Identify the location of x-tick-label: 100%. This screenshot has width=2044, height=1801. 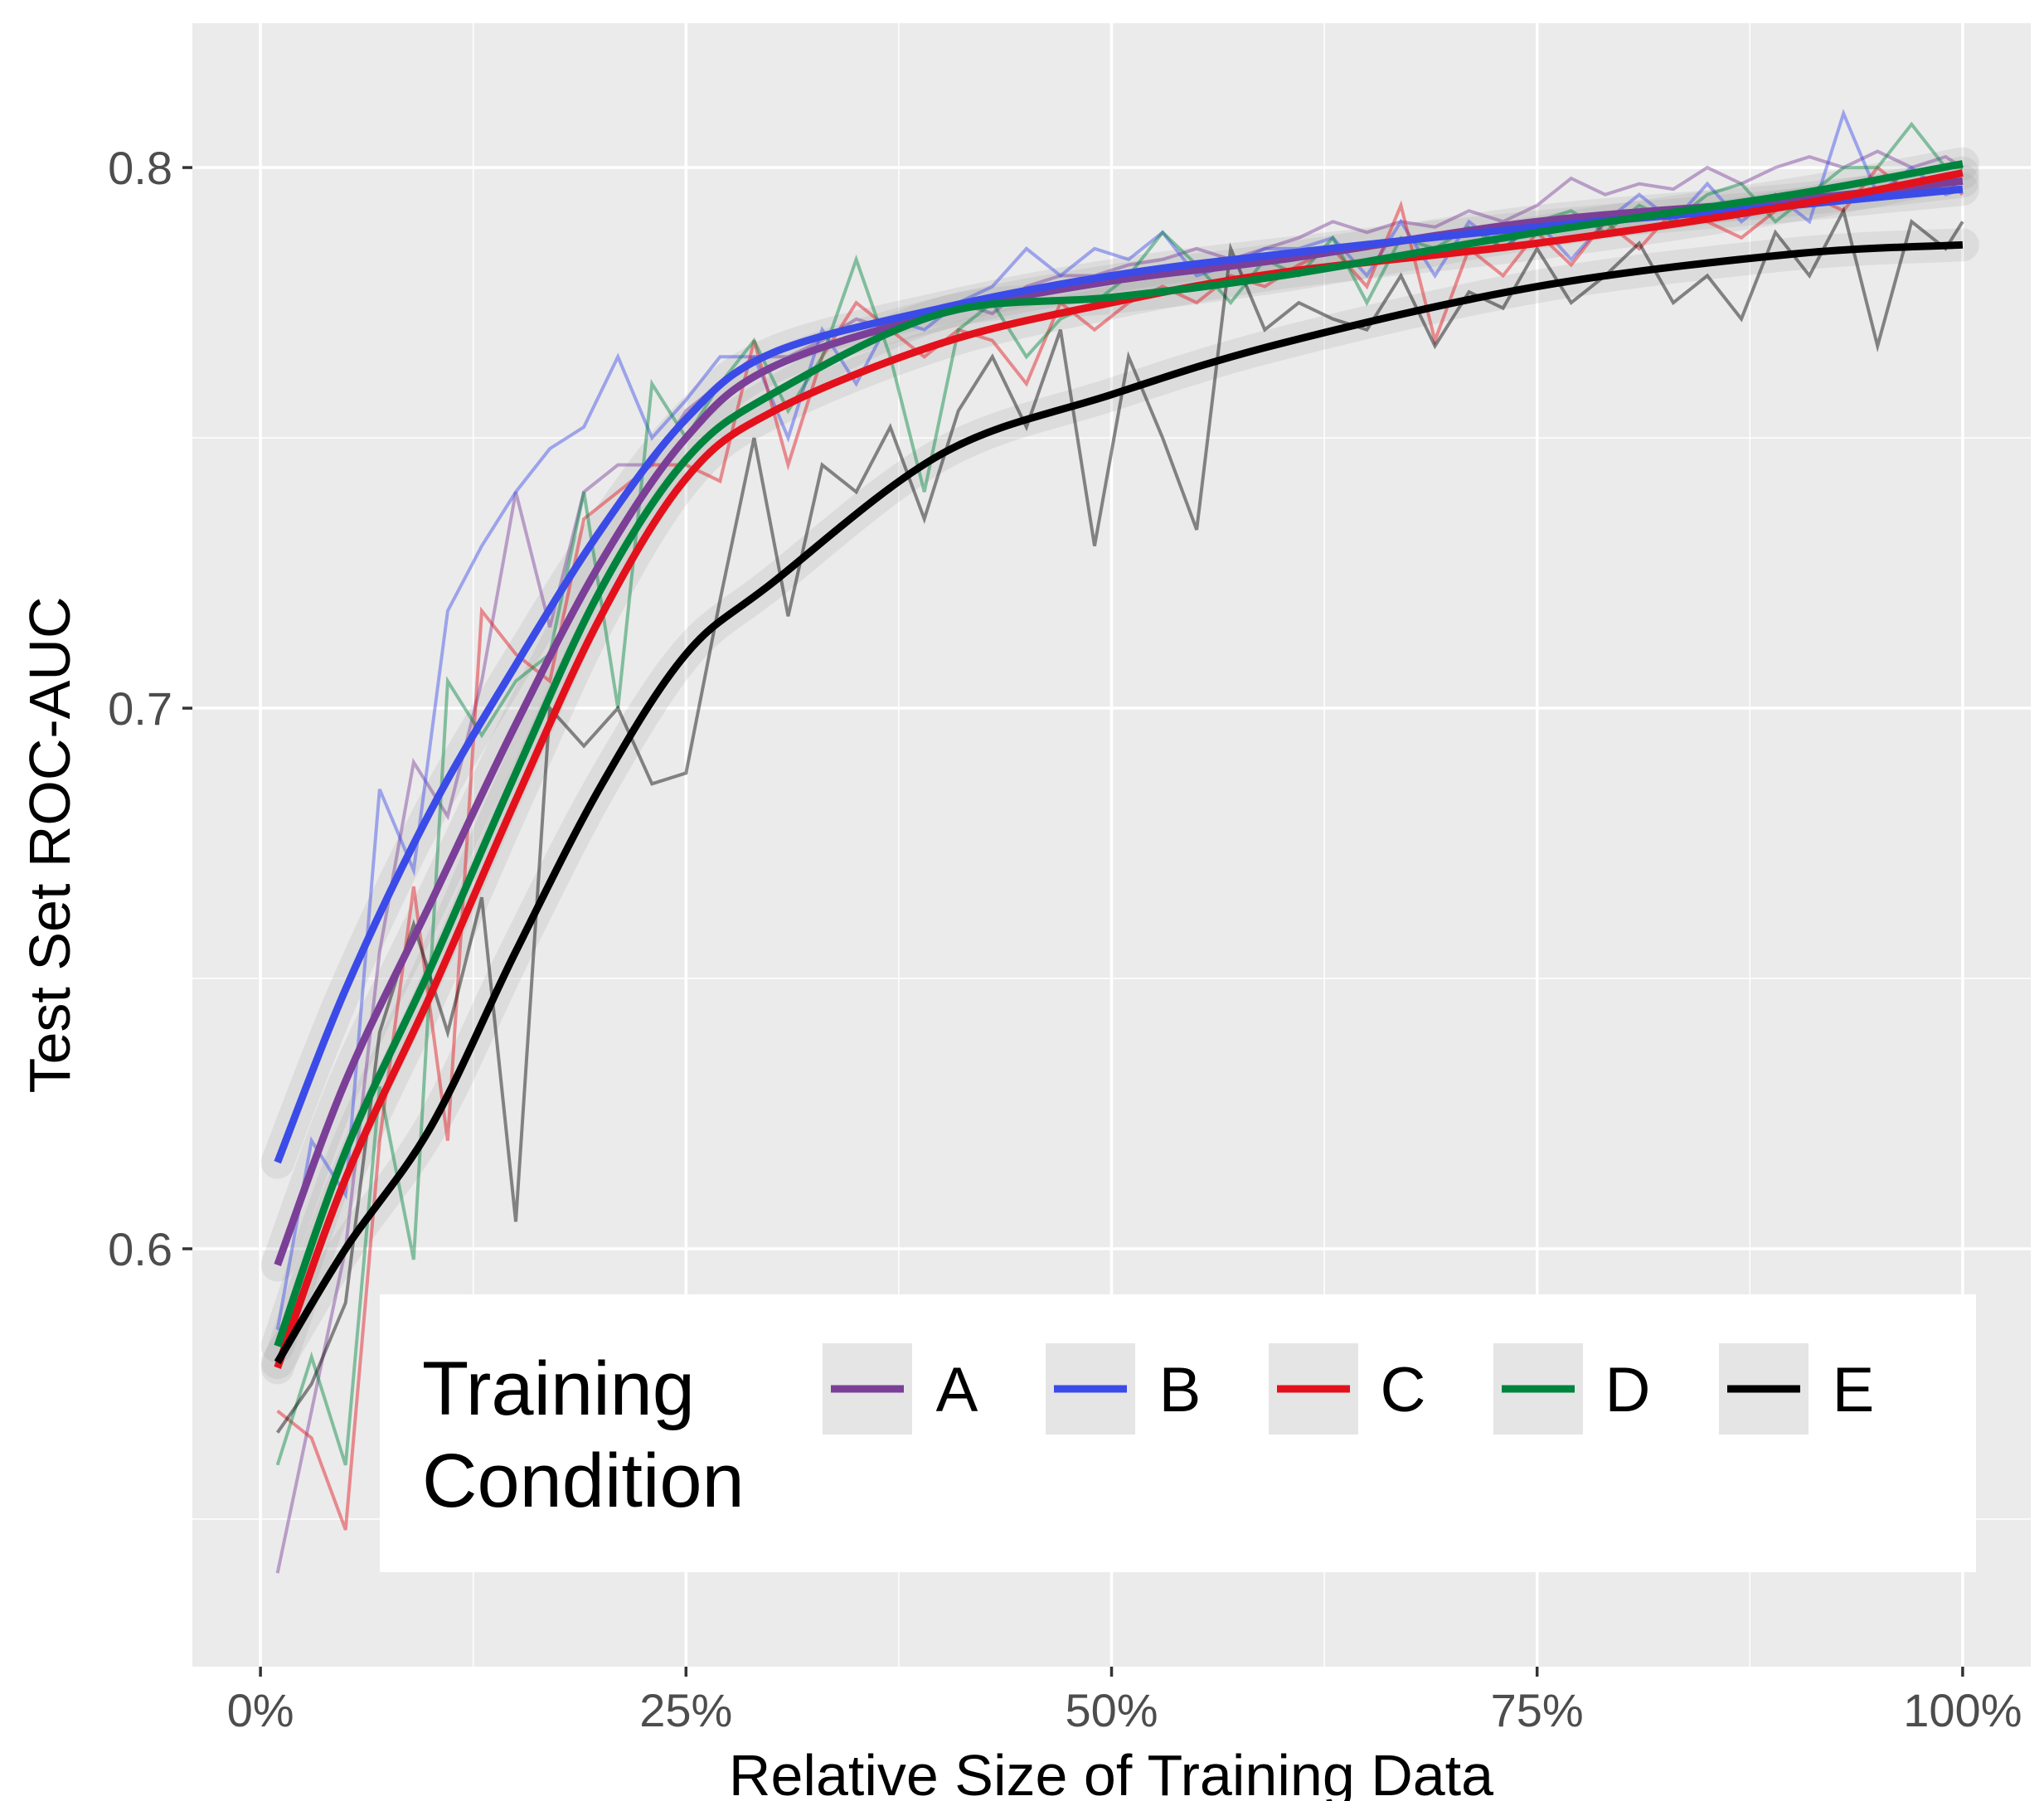
(1962, 1710).